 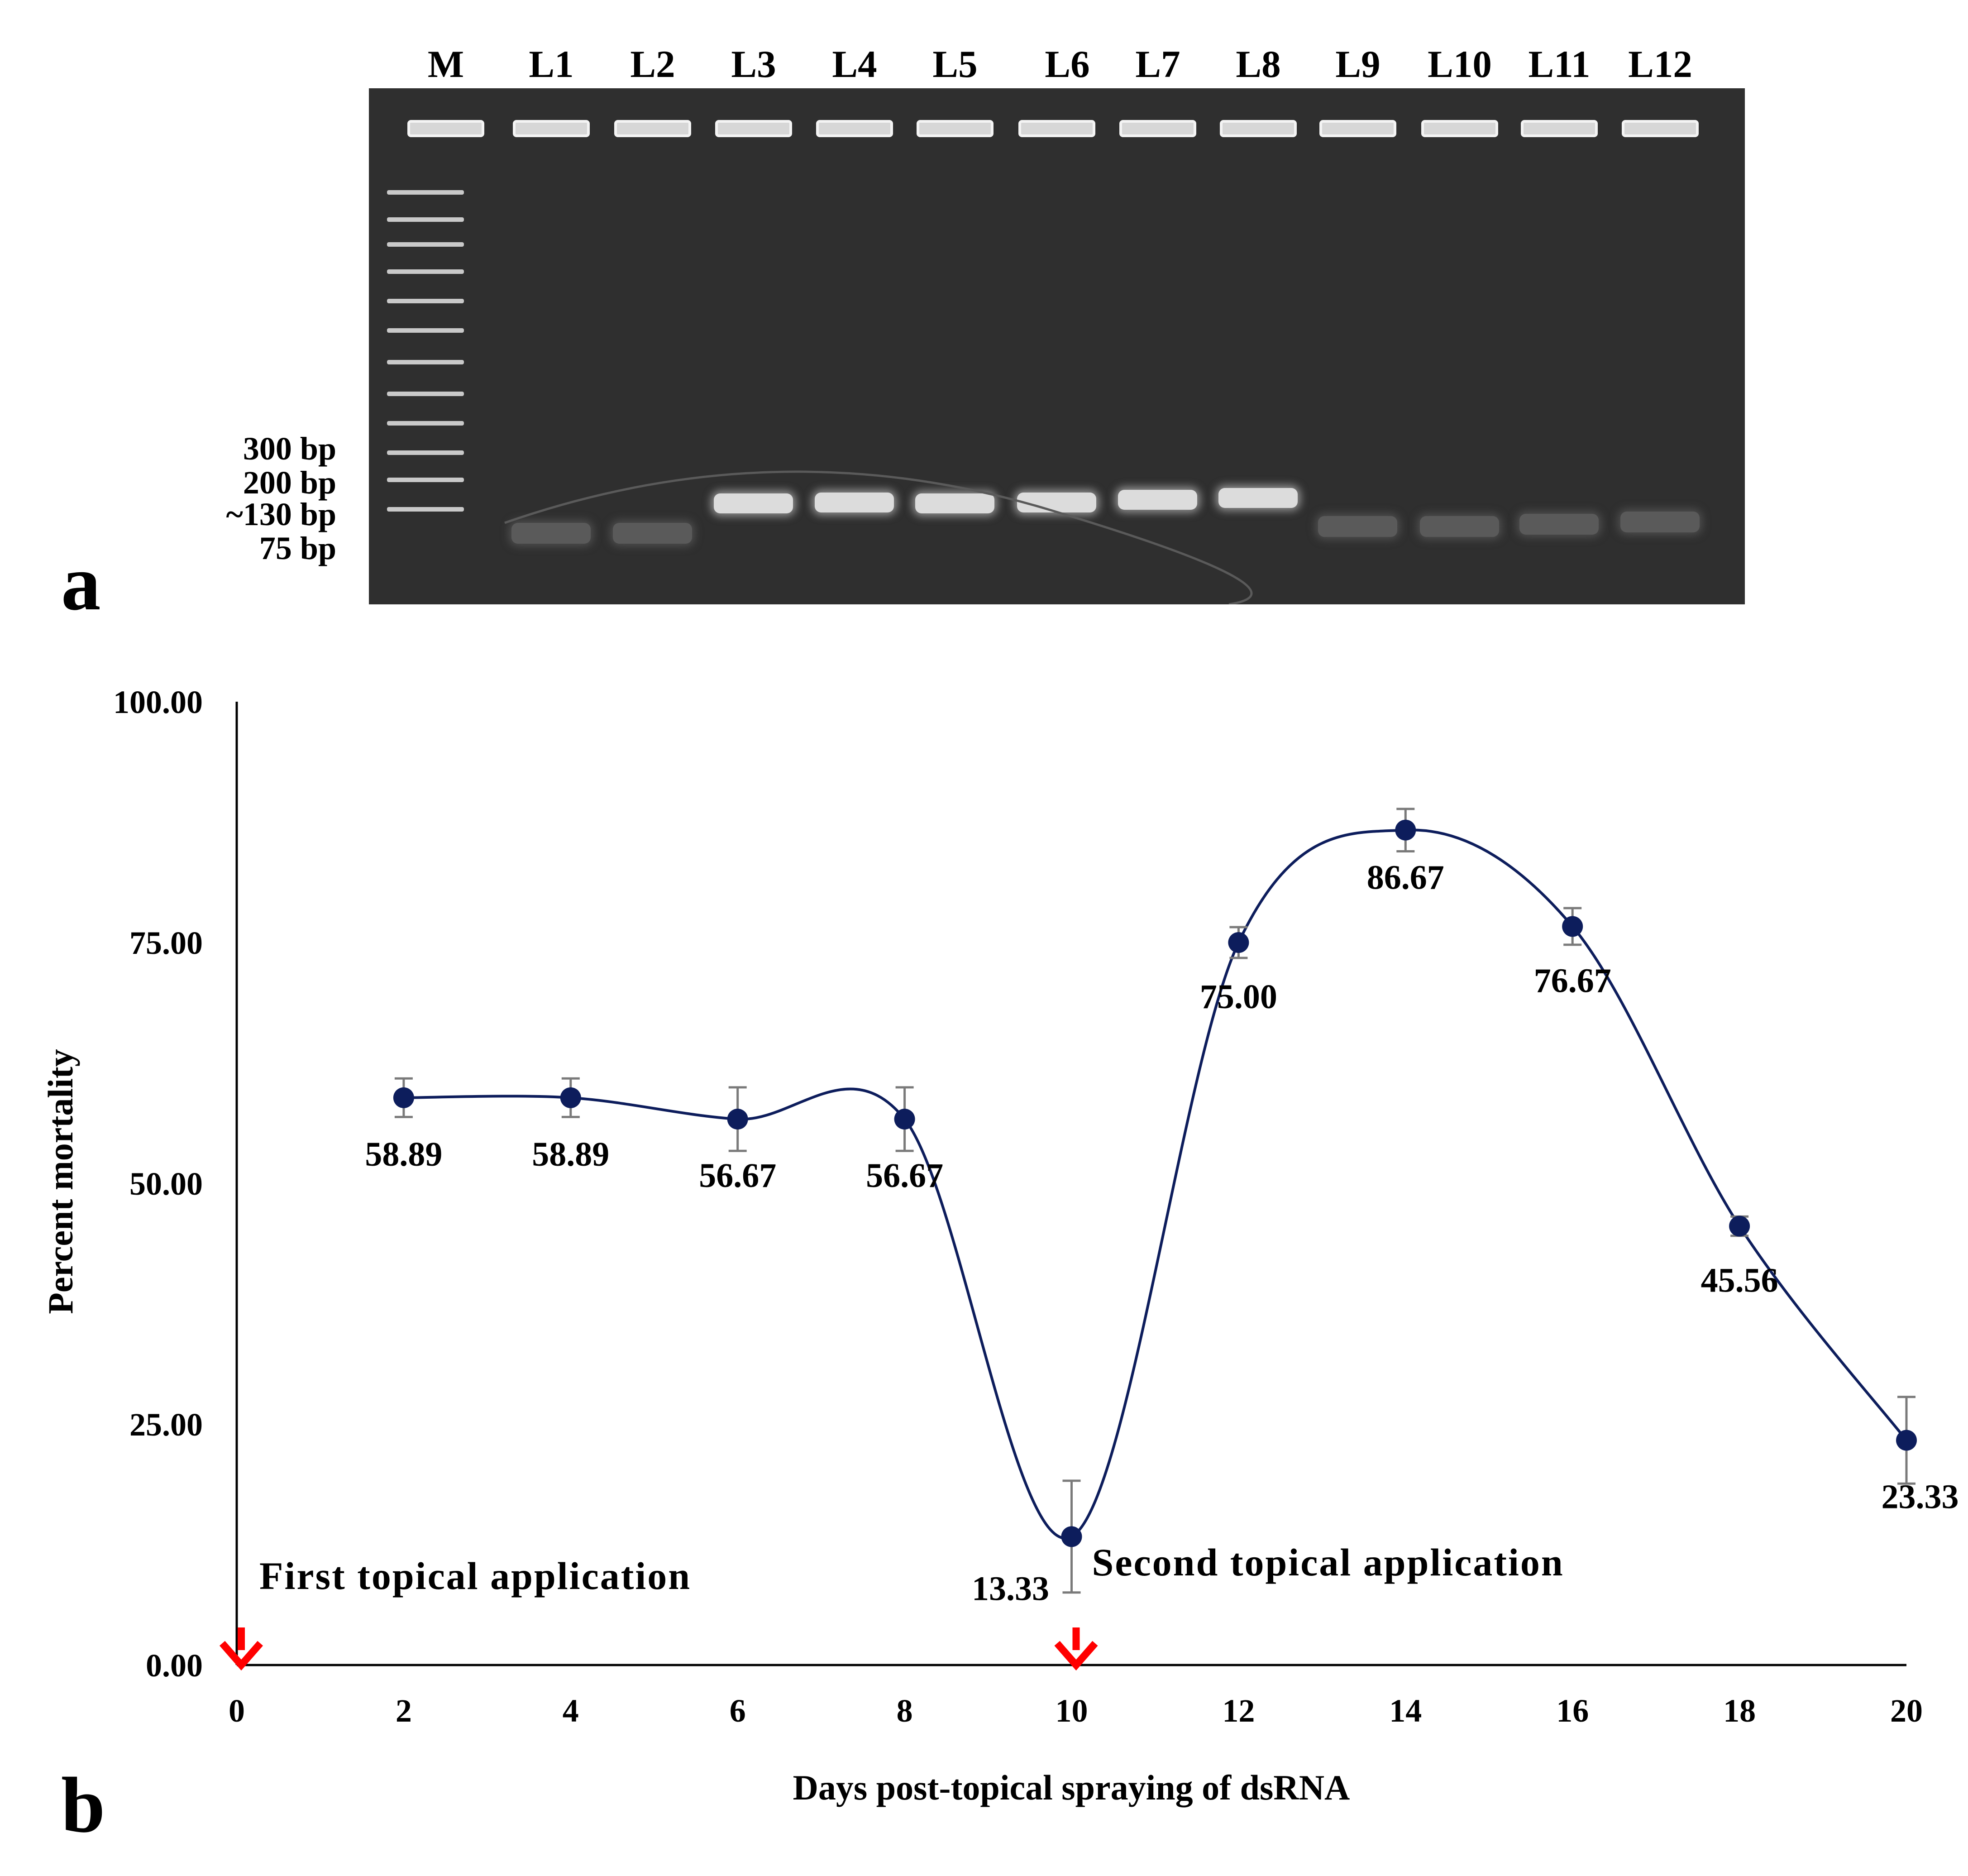 What do you see at coordinates (1660, 64) in the screenshot?
I see `lane-label-l12: L12` at bounding box center [1660, 64].